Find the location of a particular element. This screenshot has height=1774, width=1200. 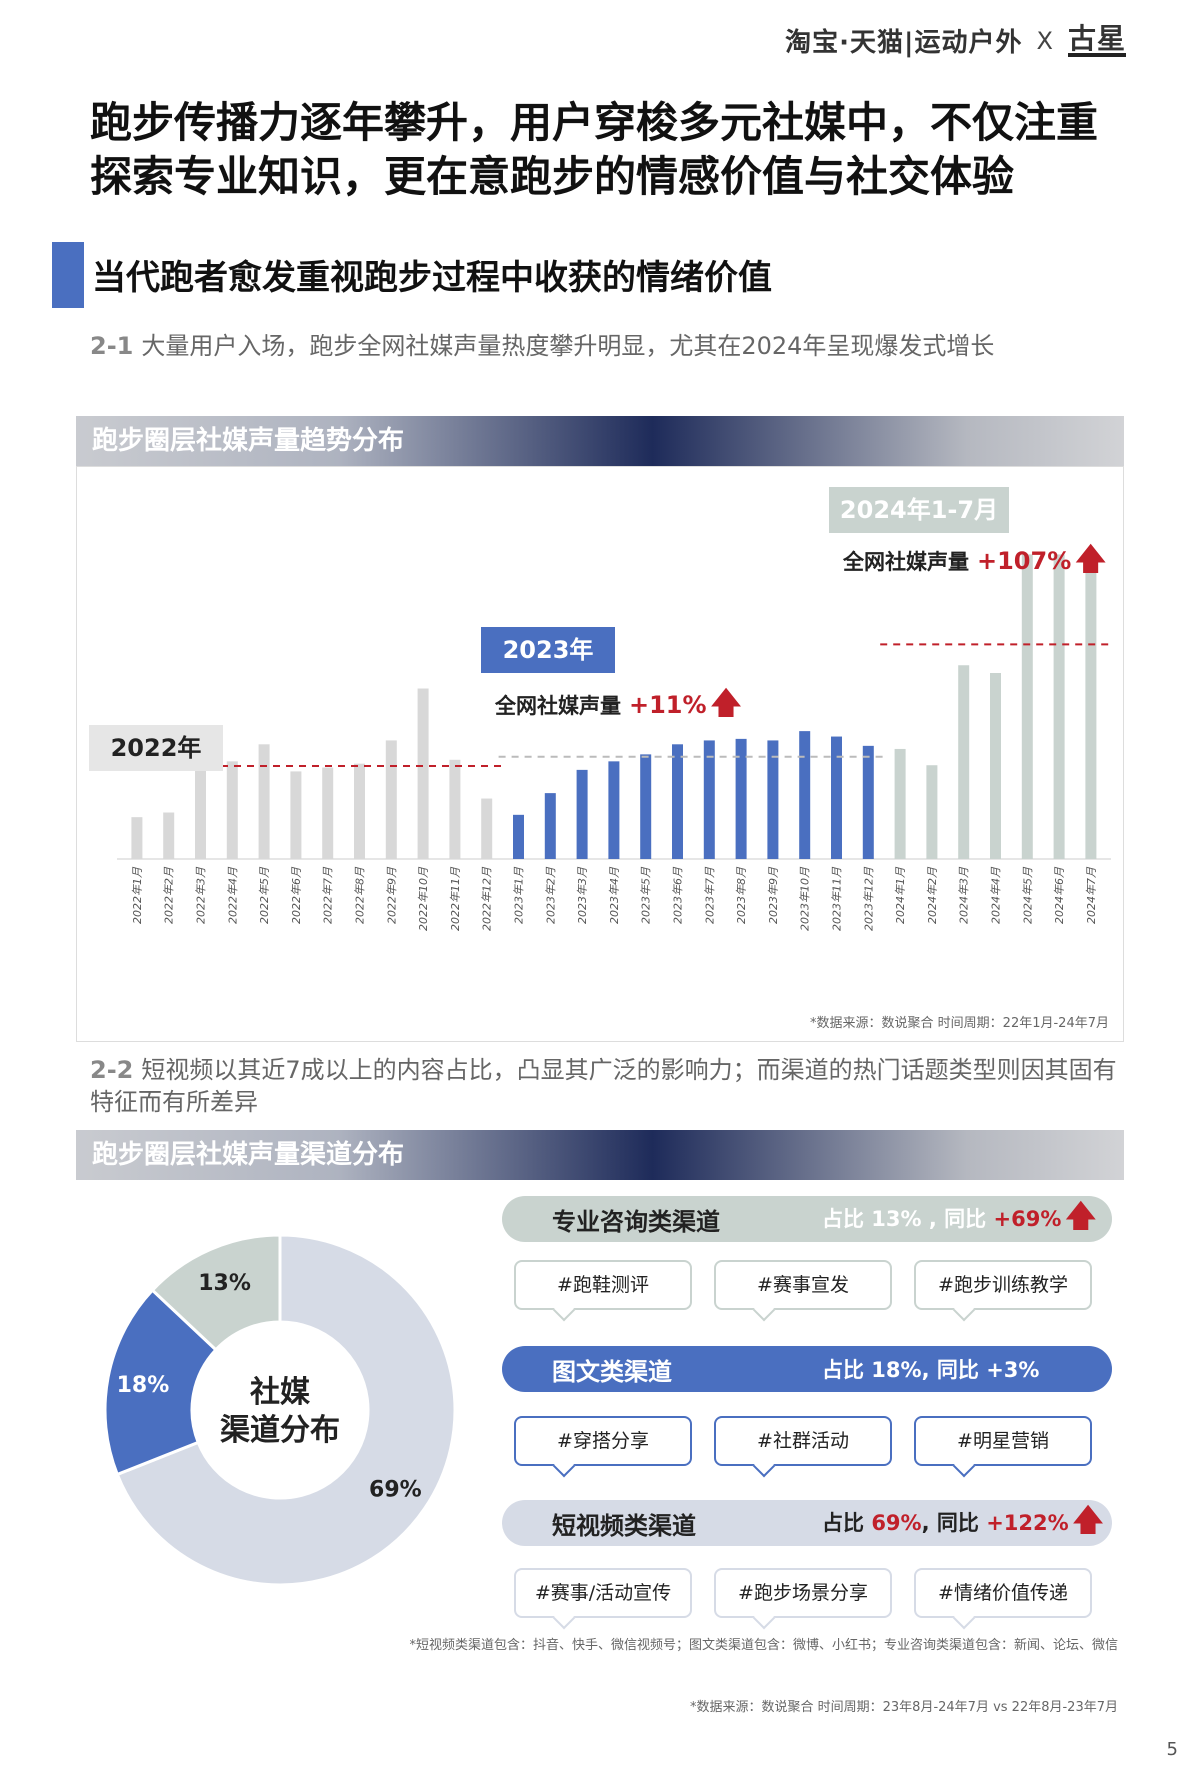

bar-2023年4月 is located at coordinates (614, 810).